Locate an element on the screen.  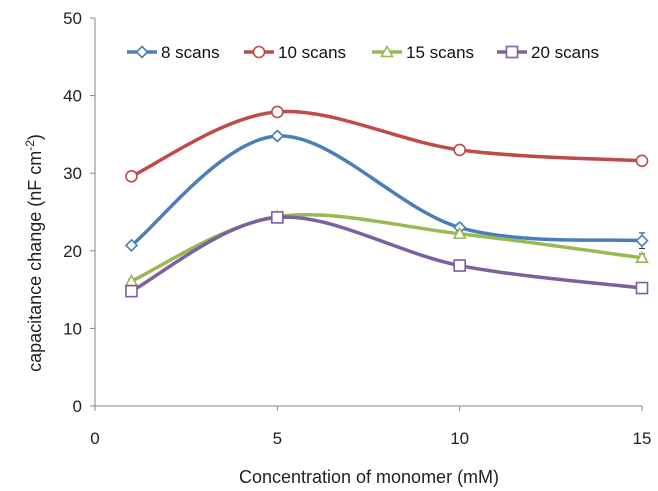
x-tick-label: 5 is located at coordinates (277, 438).